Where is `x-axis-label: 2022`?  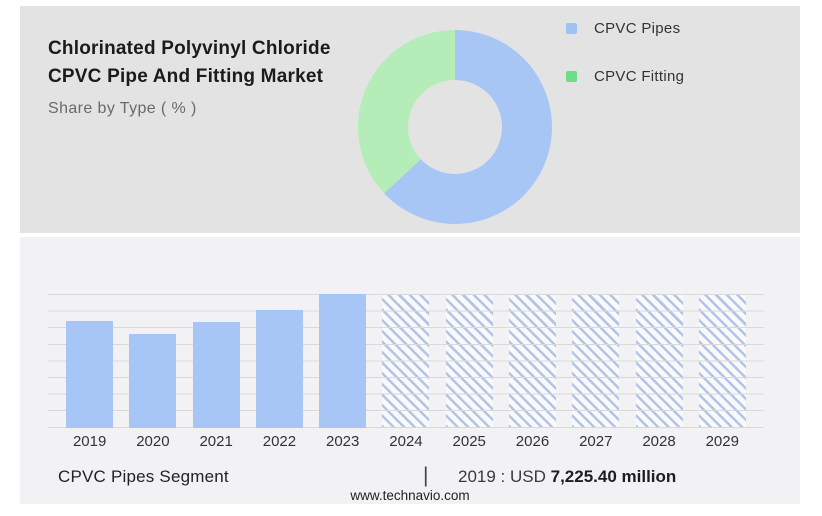
x-axis-label: 2022 is located at coordinates (279, 441).